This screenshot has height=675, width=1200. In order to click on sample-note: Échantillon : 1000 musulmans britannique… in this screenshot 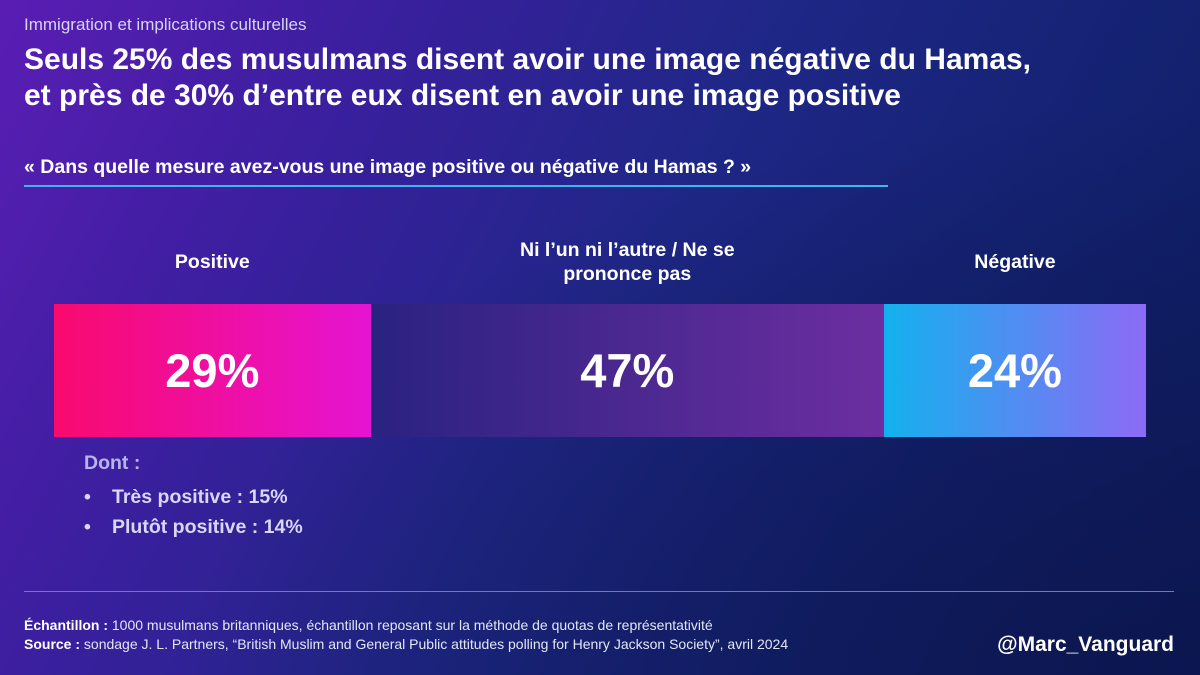, I will do `click(406, 625)`.